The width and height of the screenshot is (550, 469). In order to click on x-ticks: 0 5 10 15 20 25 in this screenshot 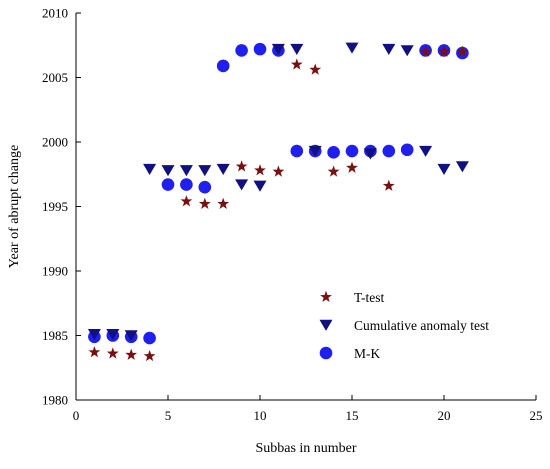, I will do `click(308, 409)`.